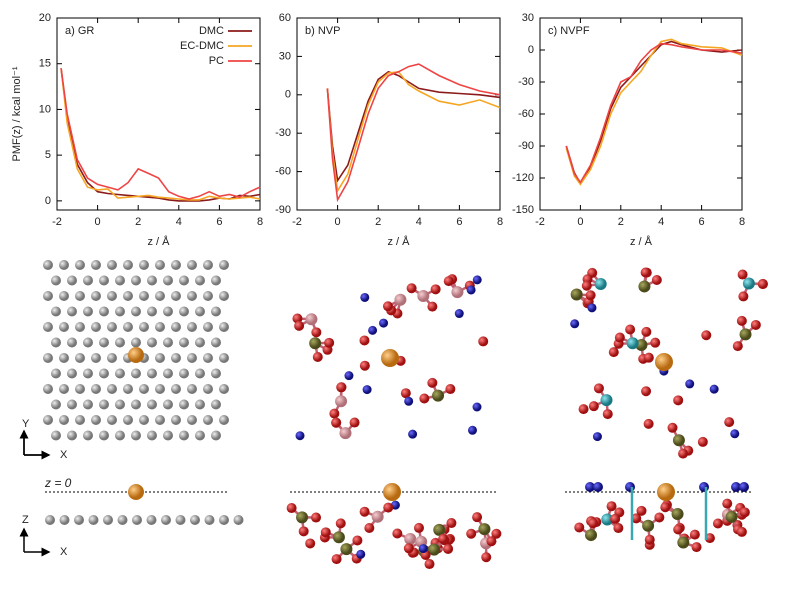 The image size is (804, 590). What do you see at coordinates (285, 56) in the screenshot?
I see `y-tick-label: 30` at bounding box center [285, 56].